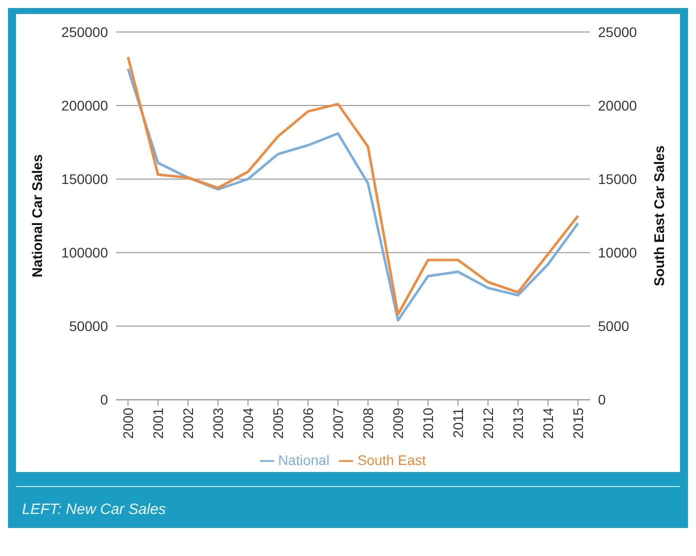  I want to click on x-tick-label: 2010, so click(428, 423).